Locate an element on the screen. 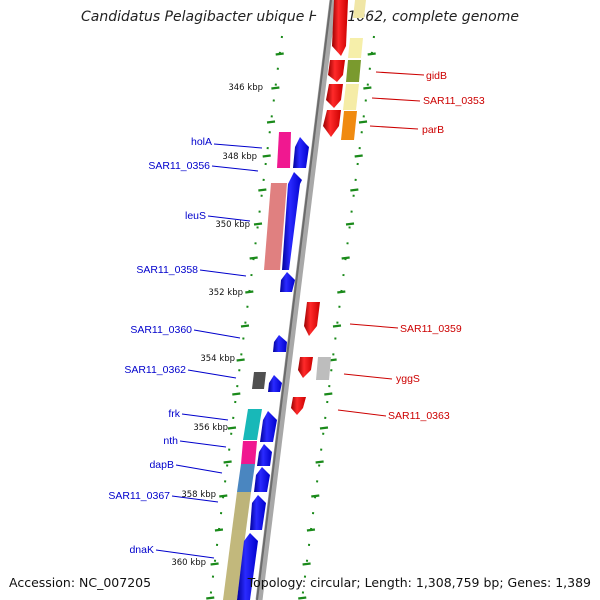  gene-label-SAR11_0358: SAR11_0358 is located at coordinates (167, 270).